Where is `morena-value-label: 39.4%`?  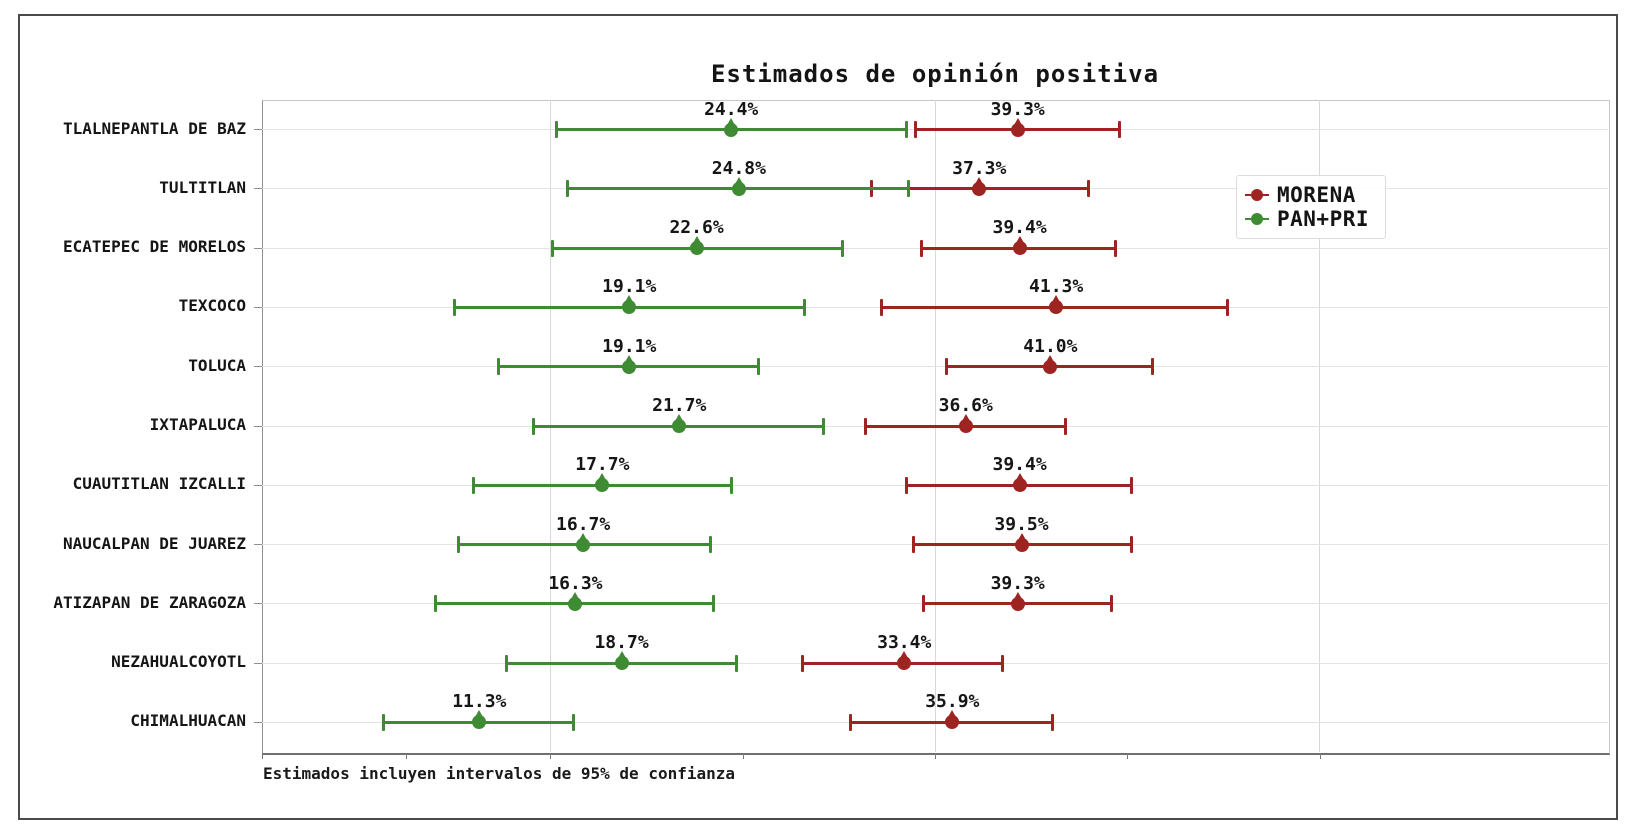
morena-value-label: 39.4% is located at coordinates (1019, 465).